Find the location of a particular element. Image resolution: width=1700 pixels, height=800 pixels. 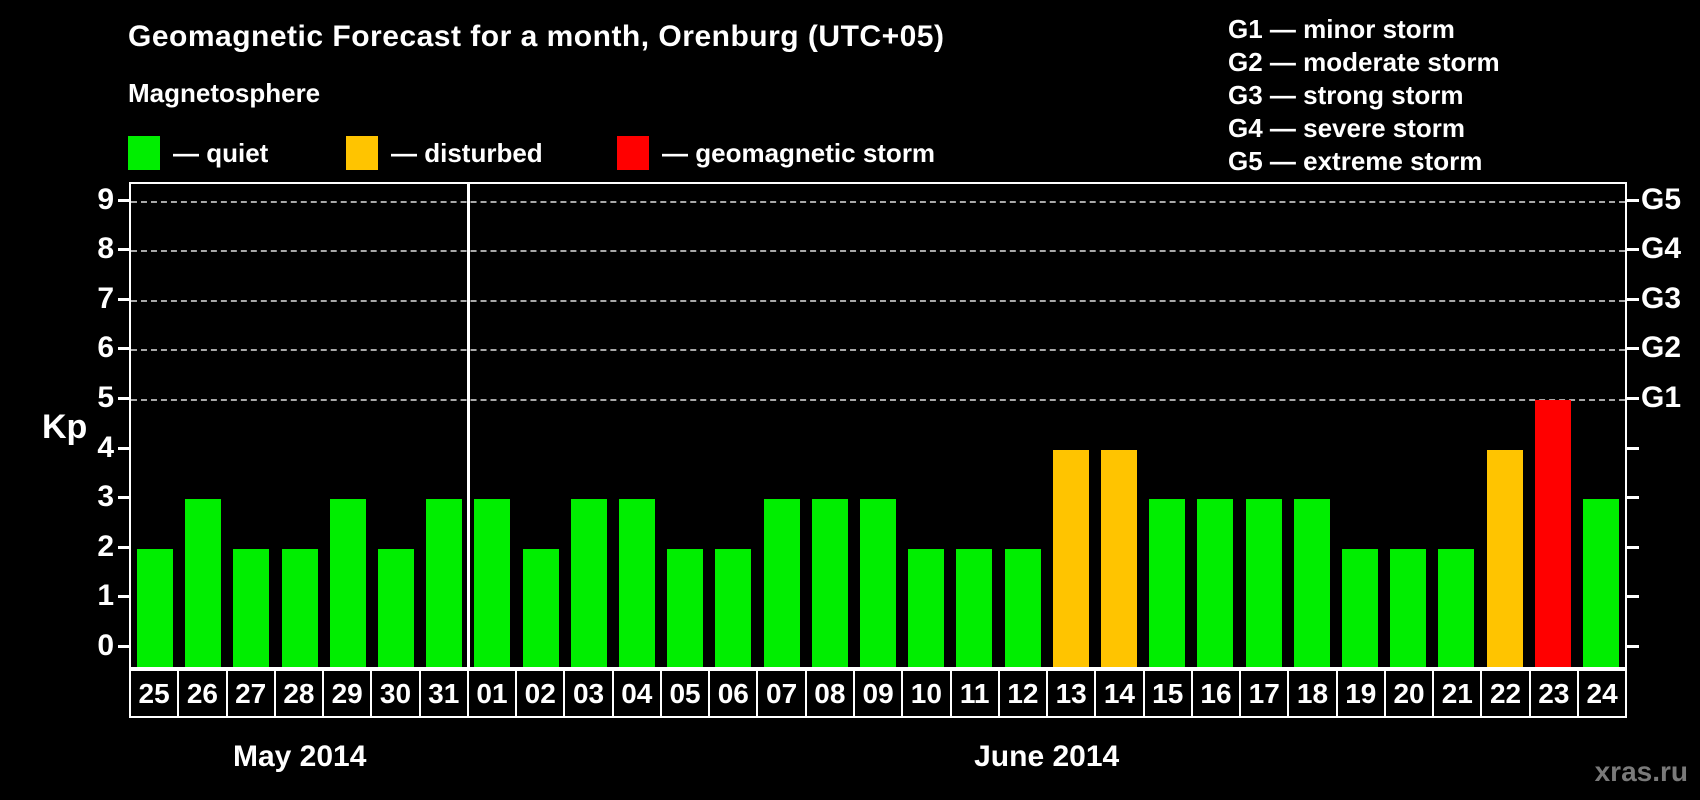

date-cell-26: 26 is located at coordinates (203, 693).